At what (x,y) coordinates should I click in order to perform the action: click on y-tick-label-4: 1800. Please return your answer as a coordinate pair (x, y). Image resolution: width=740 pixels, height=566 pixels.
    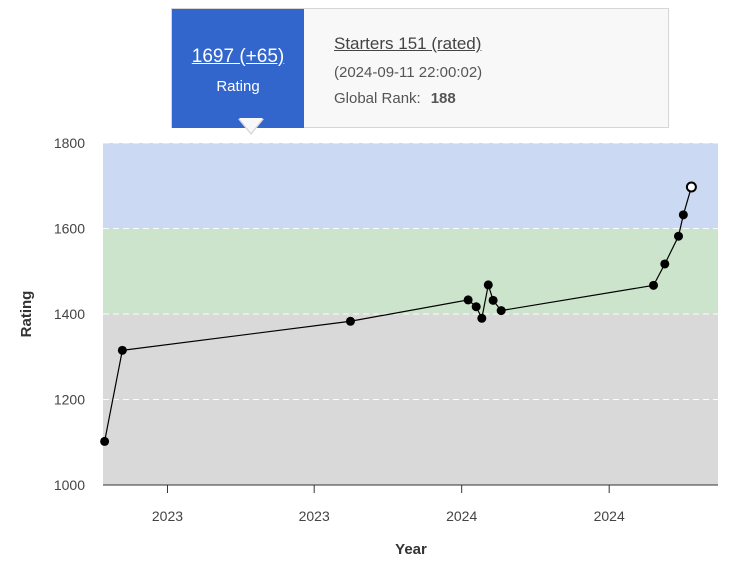
    Looking at the image, I should click on (69, 143).